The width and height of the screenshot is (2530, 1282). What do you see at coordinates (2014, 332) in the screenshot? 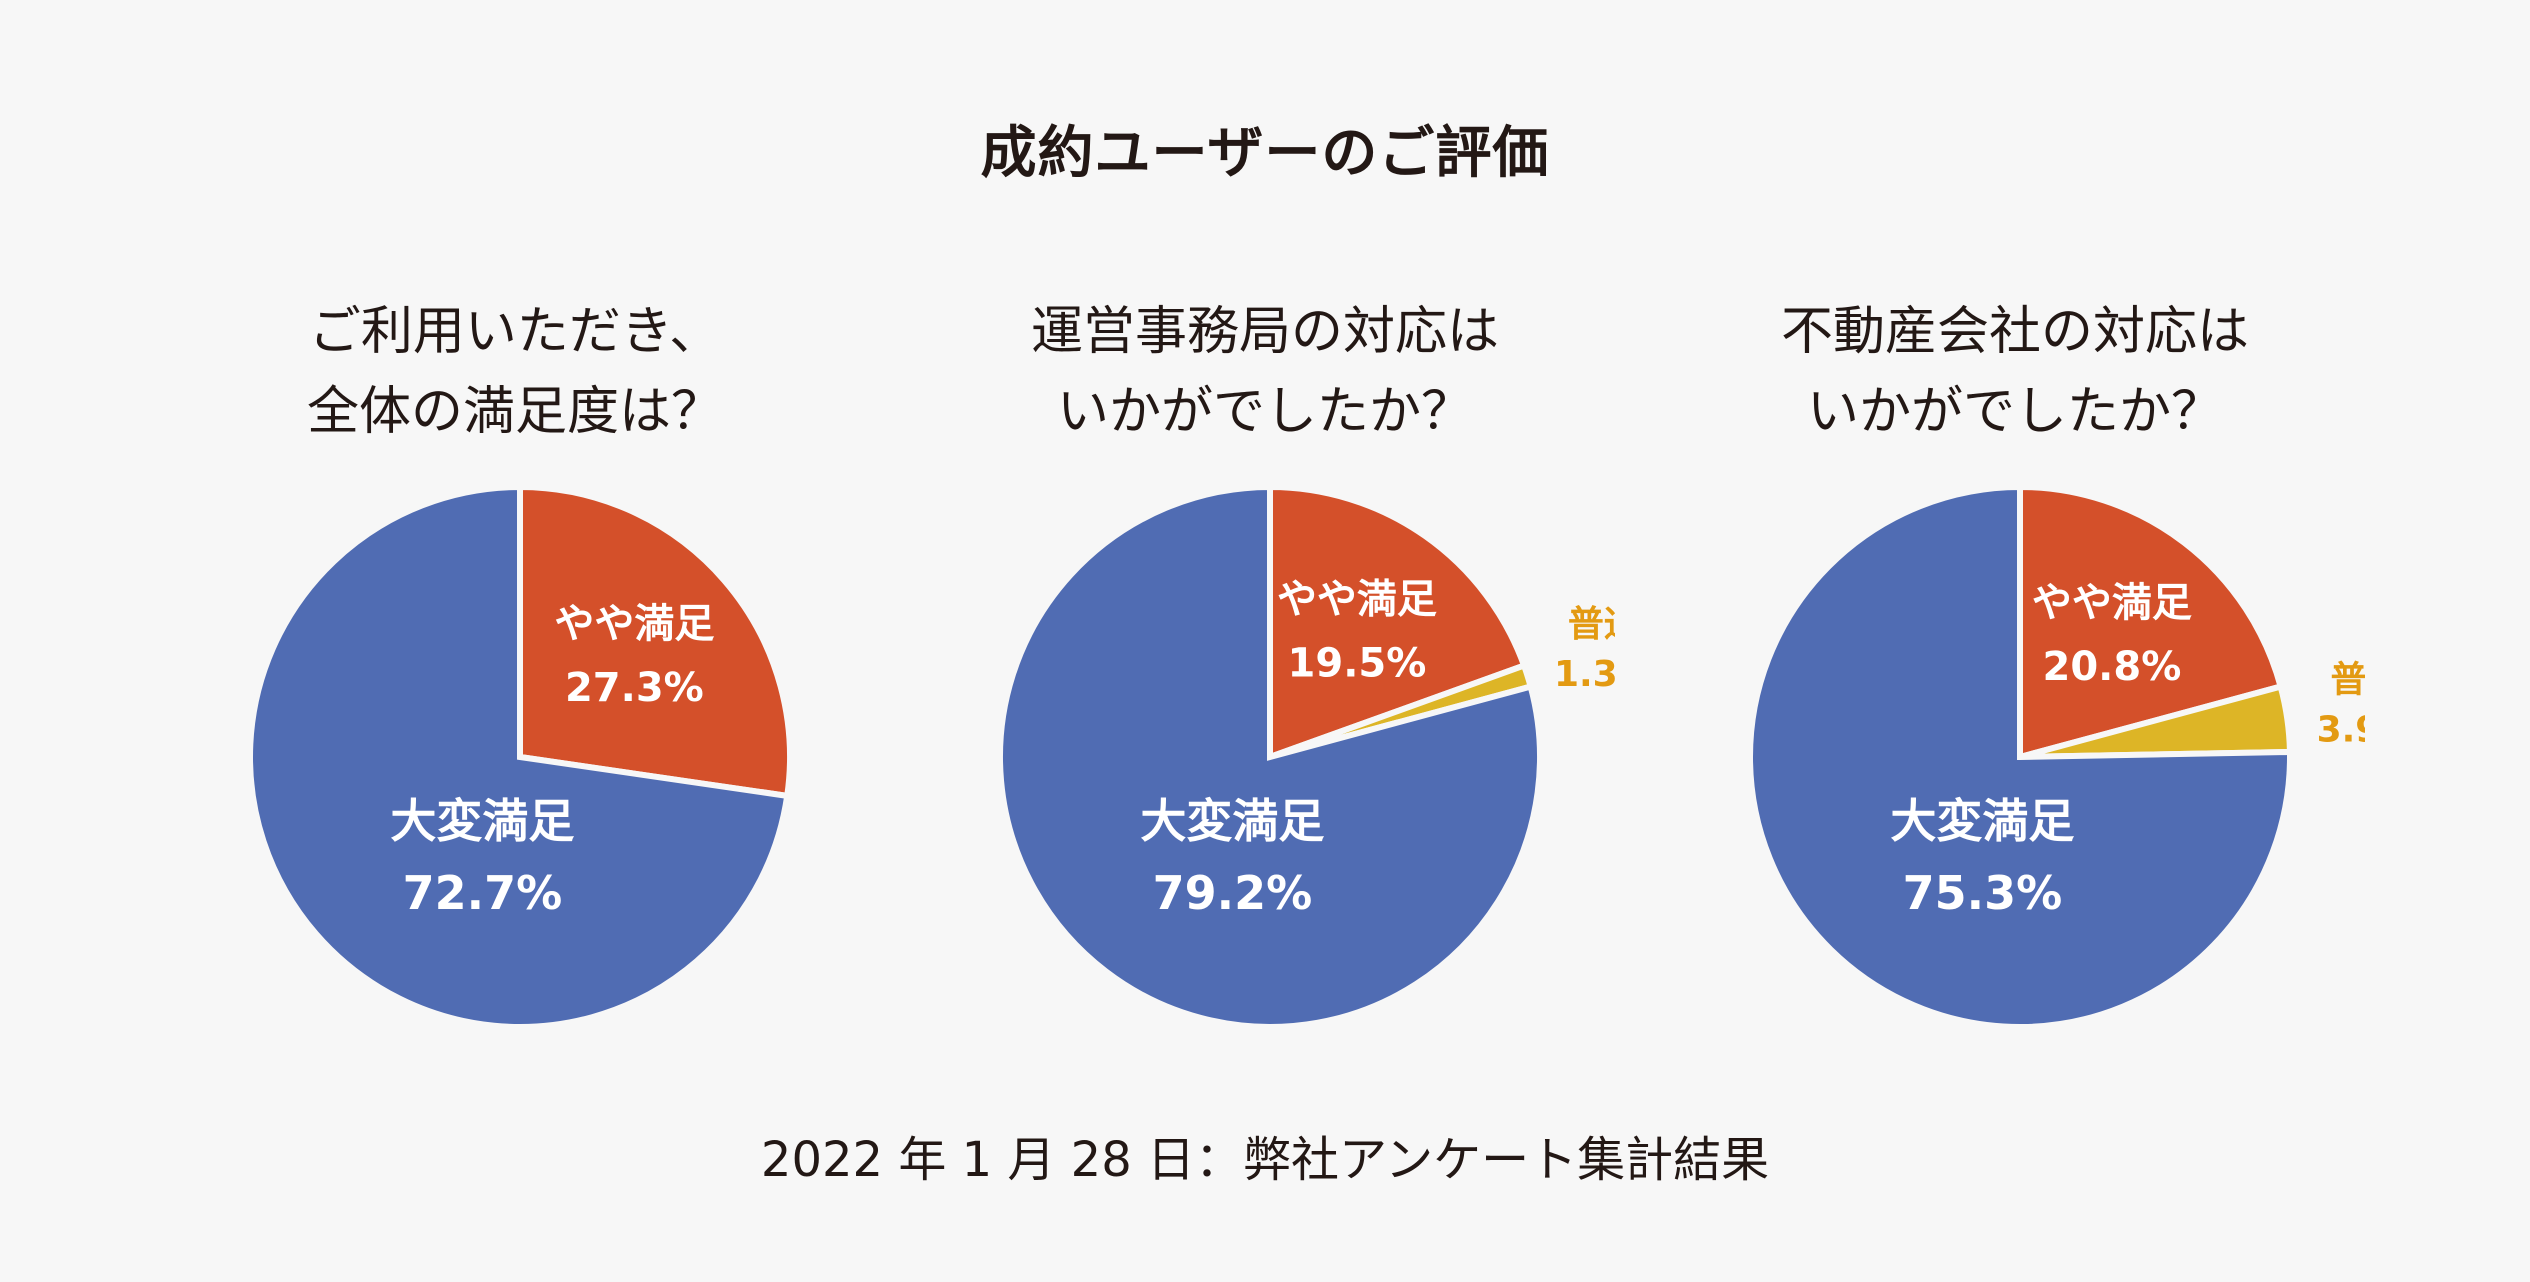
I see `chart-title-line-1: 不動産会社の対応は` at bounding box center [2014, 332].